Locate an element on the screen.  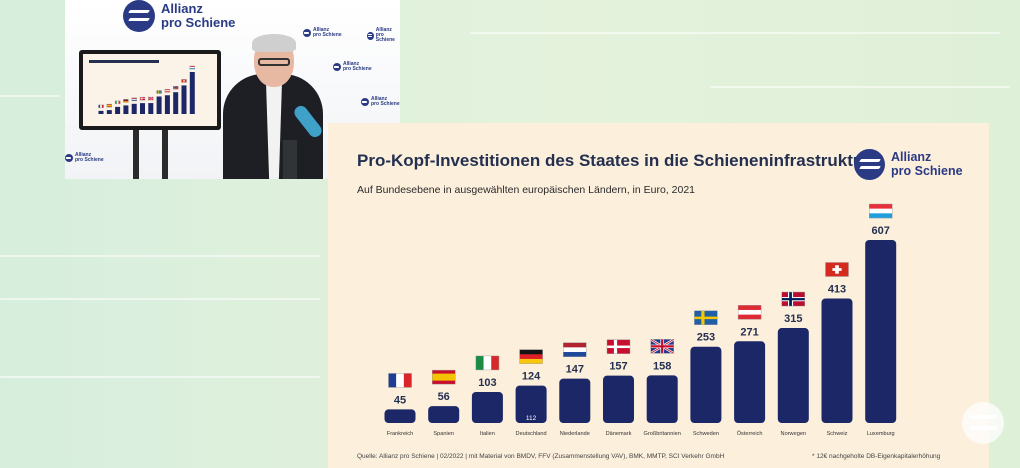
monitor-chart-thumbnail is located at coordinates (150, 90).